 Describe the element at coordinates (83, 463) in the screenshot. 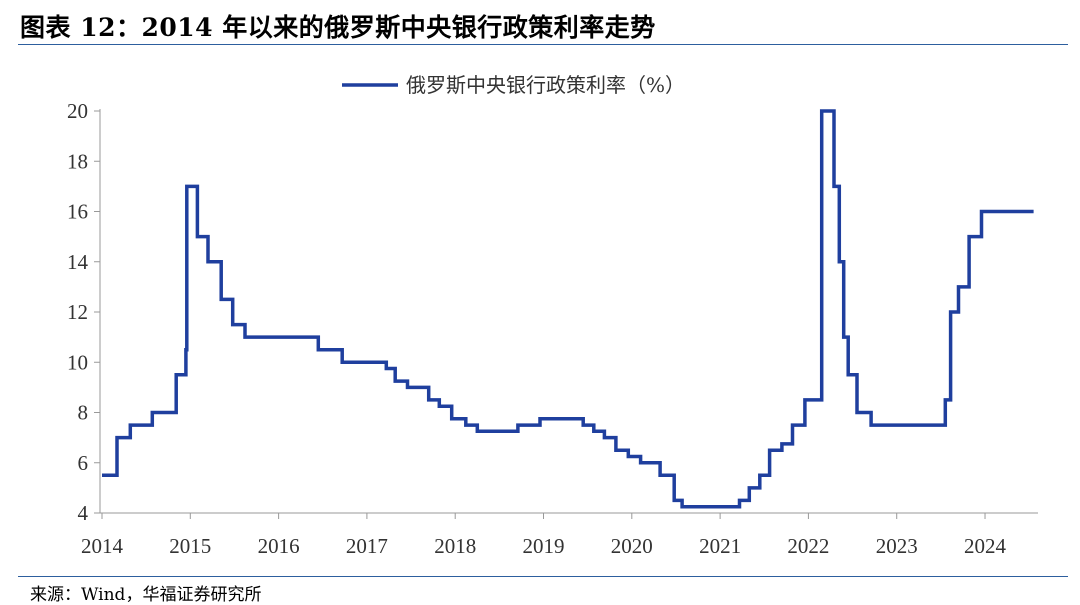

I see `y-tick-label: 6` at that location.